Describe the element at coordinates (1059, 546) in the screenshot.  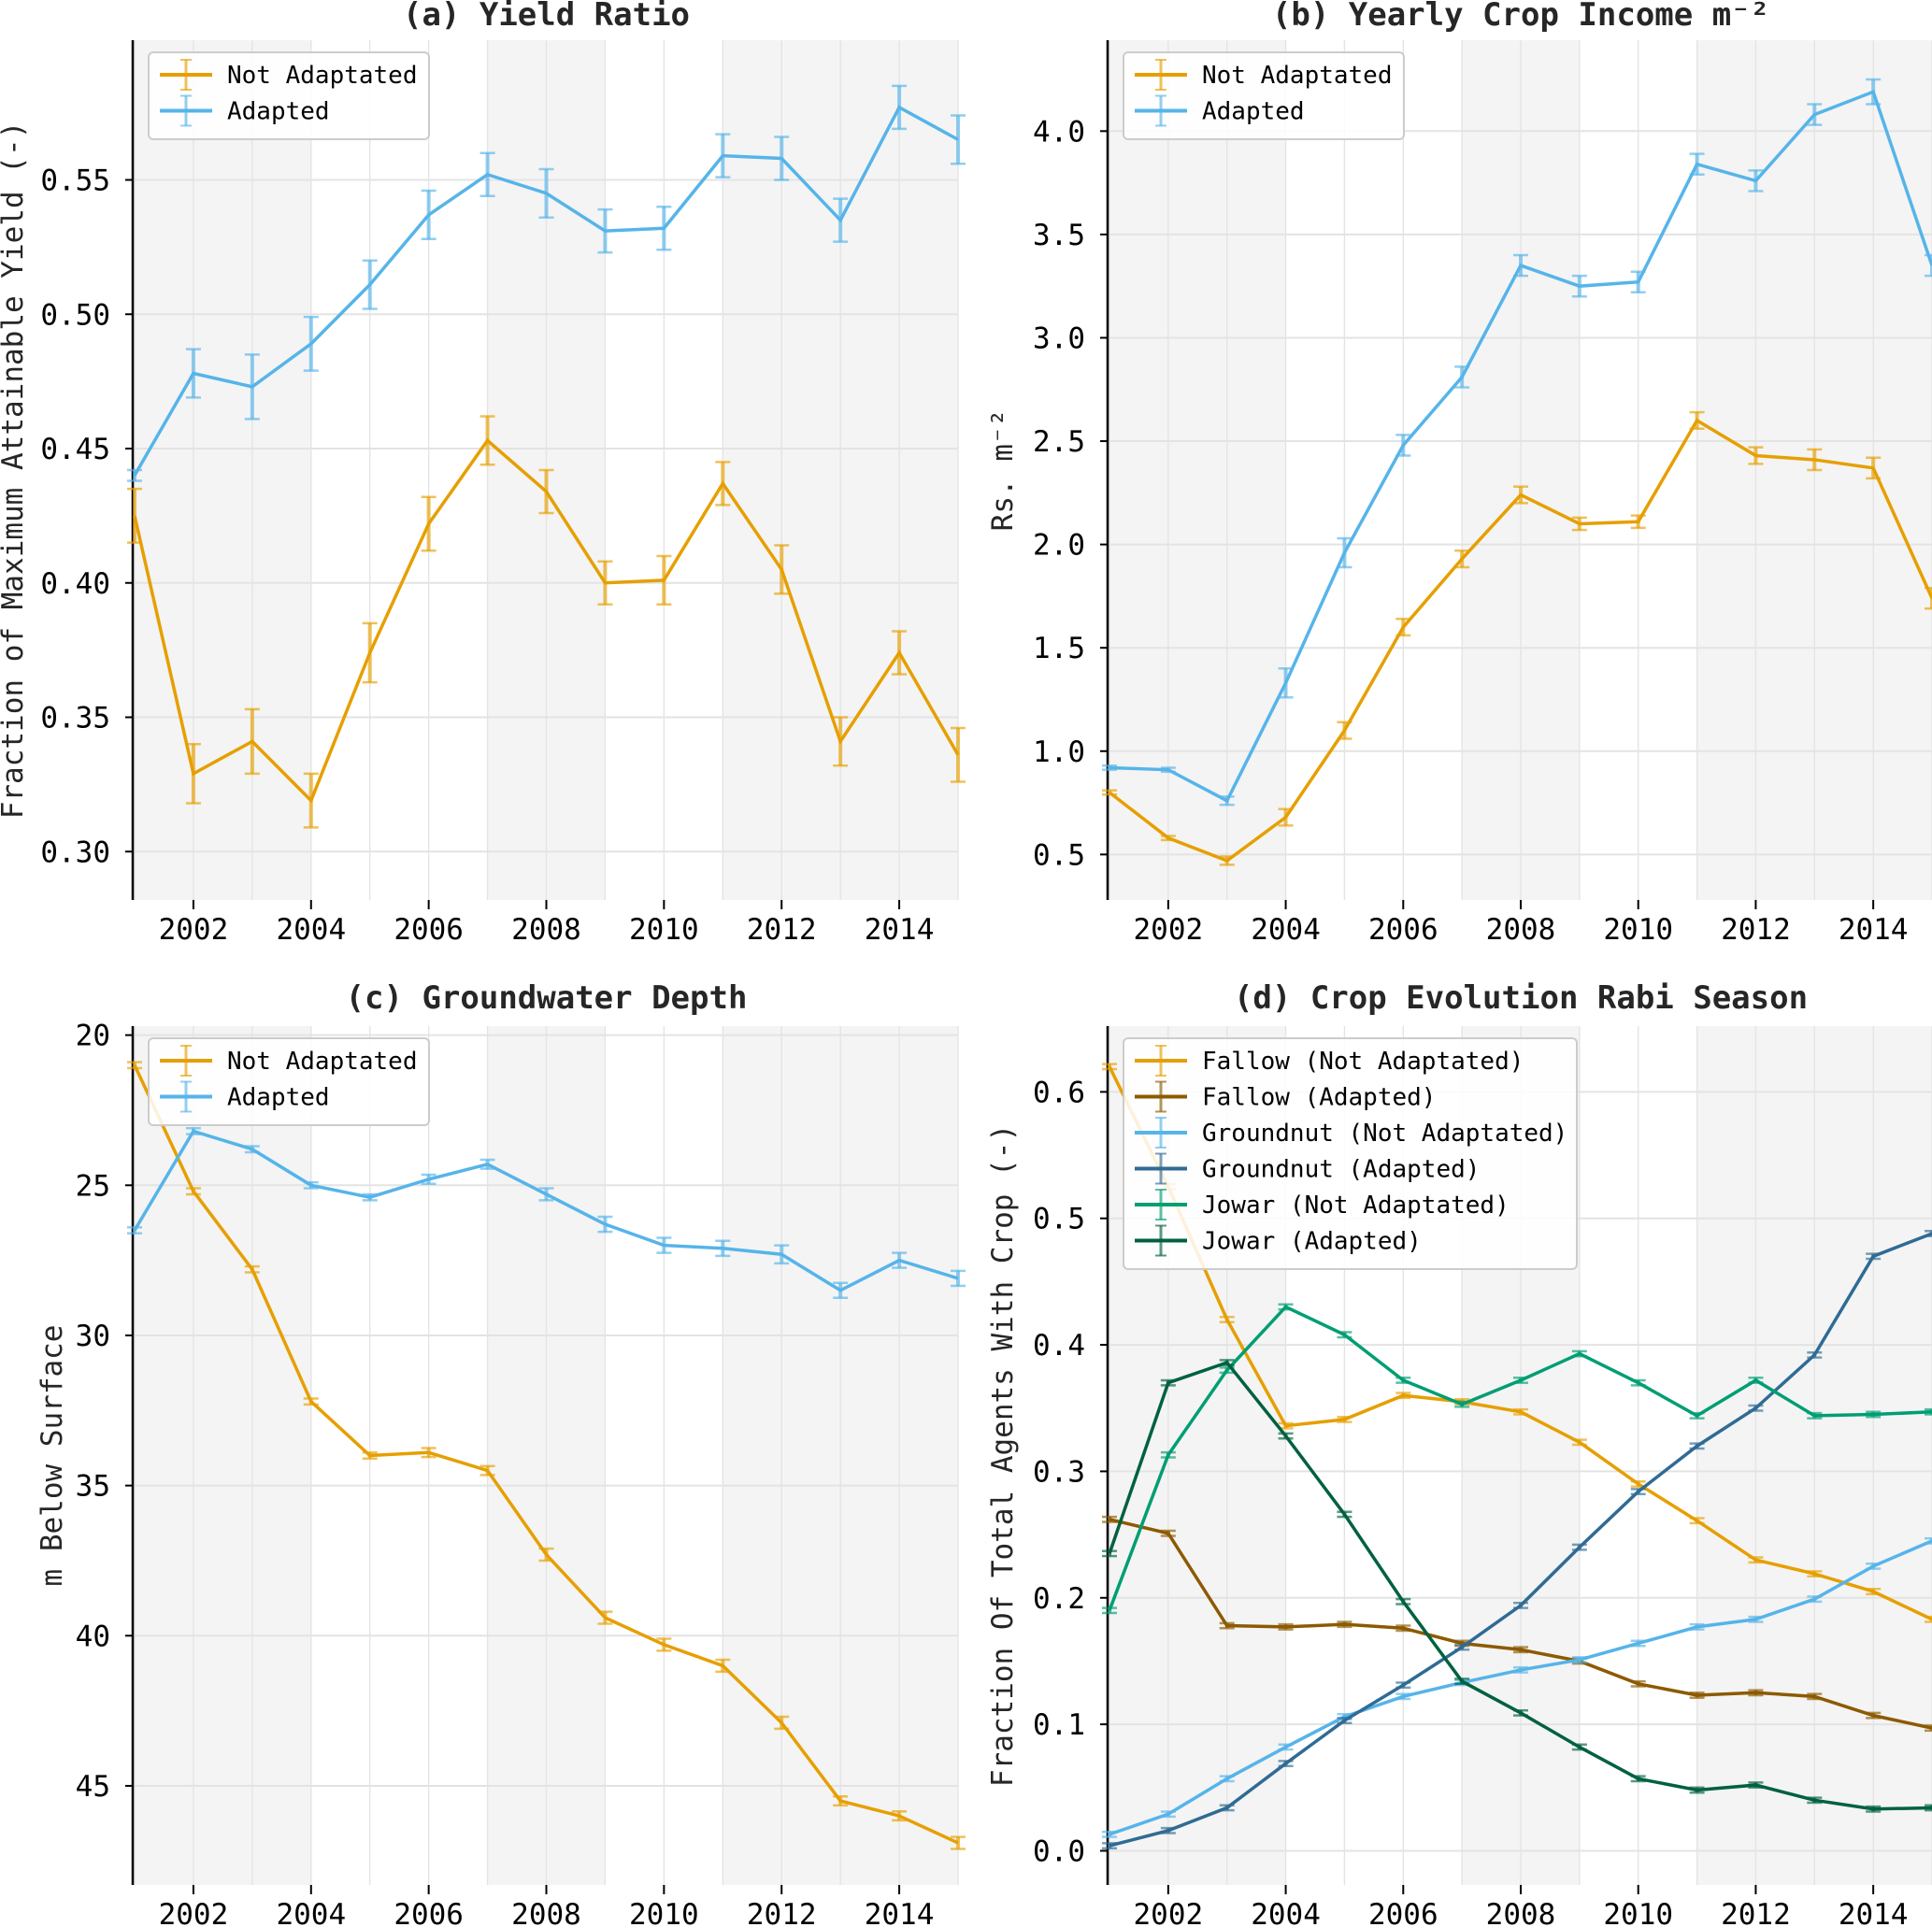
I see `y-tick-label: 2.0` at that location.